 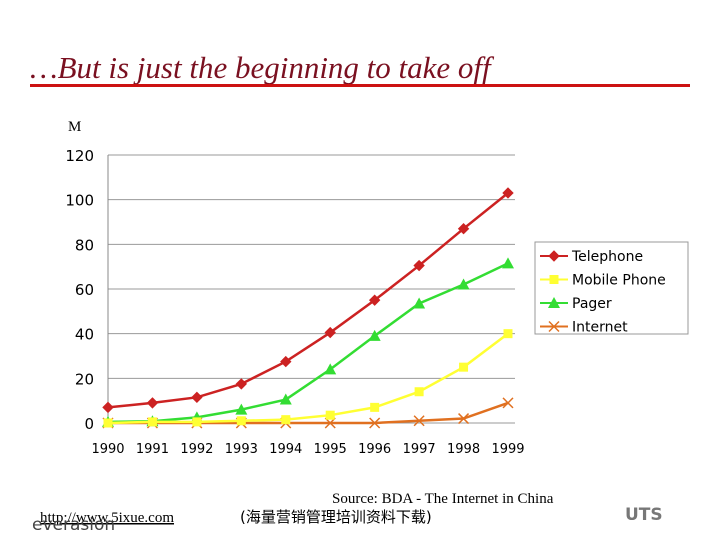 I want to click on x-tick-label: 1991, so click(x=152, y=449).